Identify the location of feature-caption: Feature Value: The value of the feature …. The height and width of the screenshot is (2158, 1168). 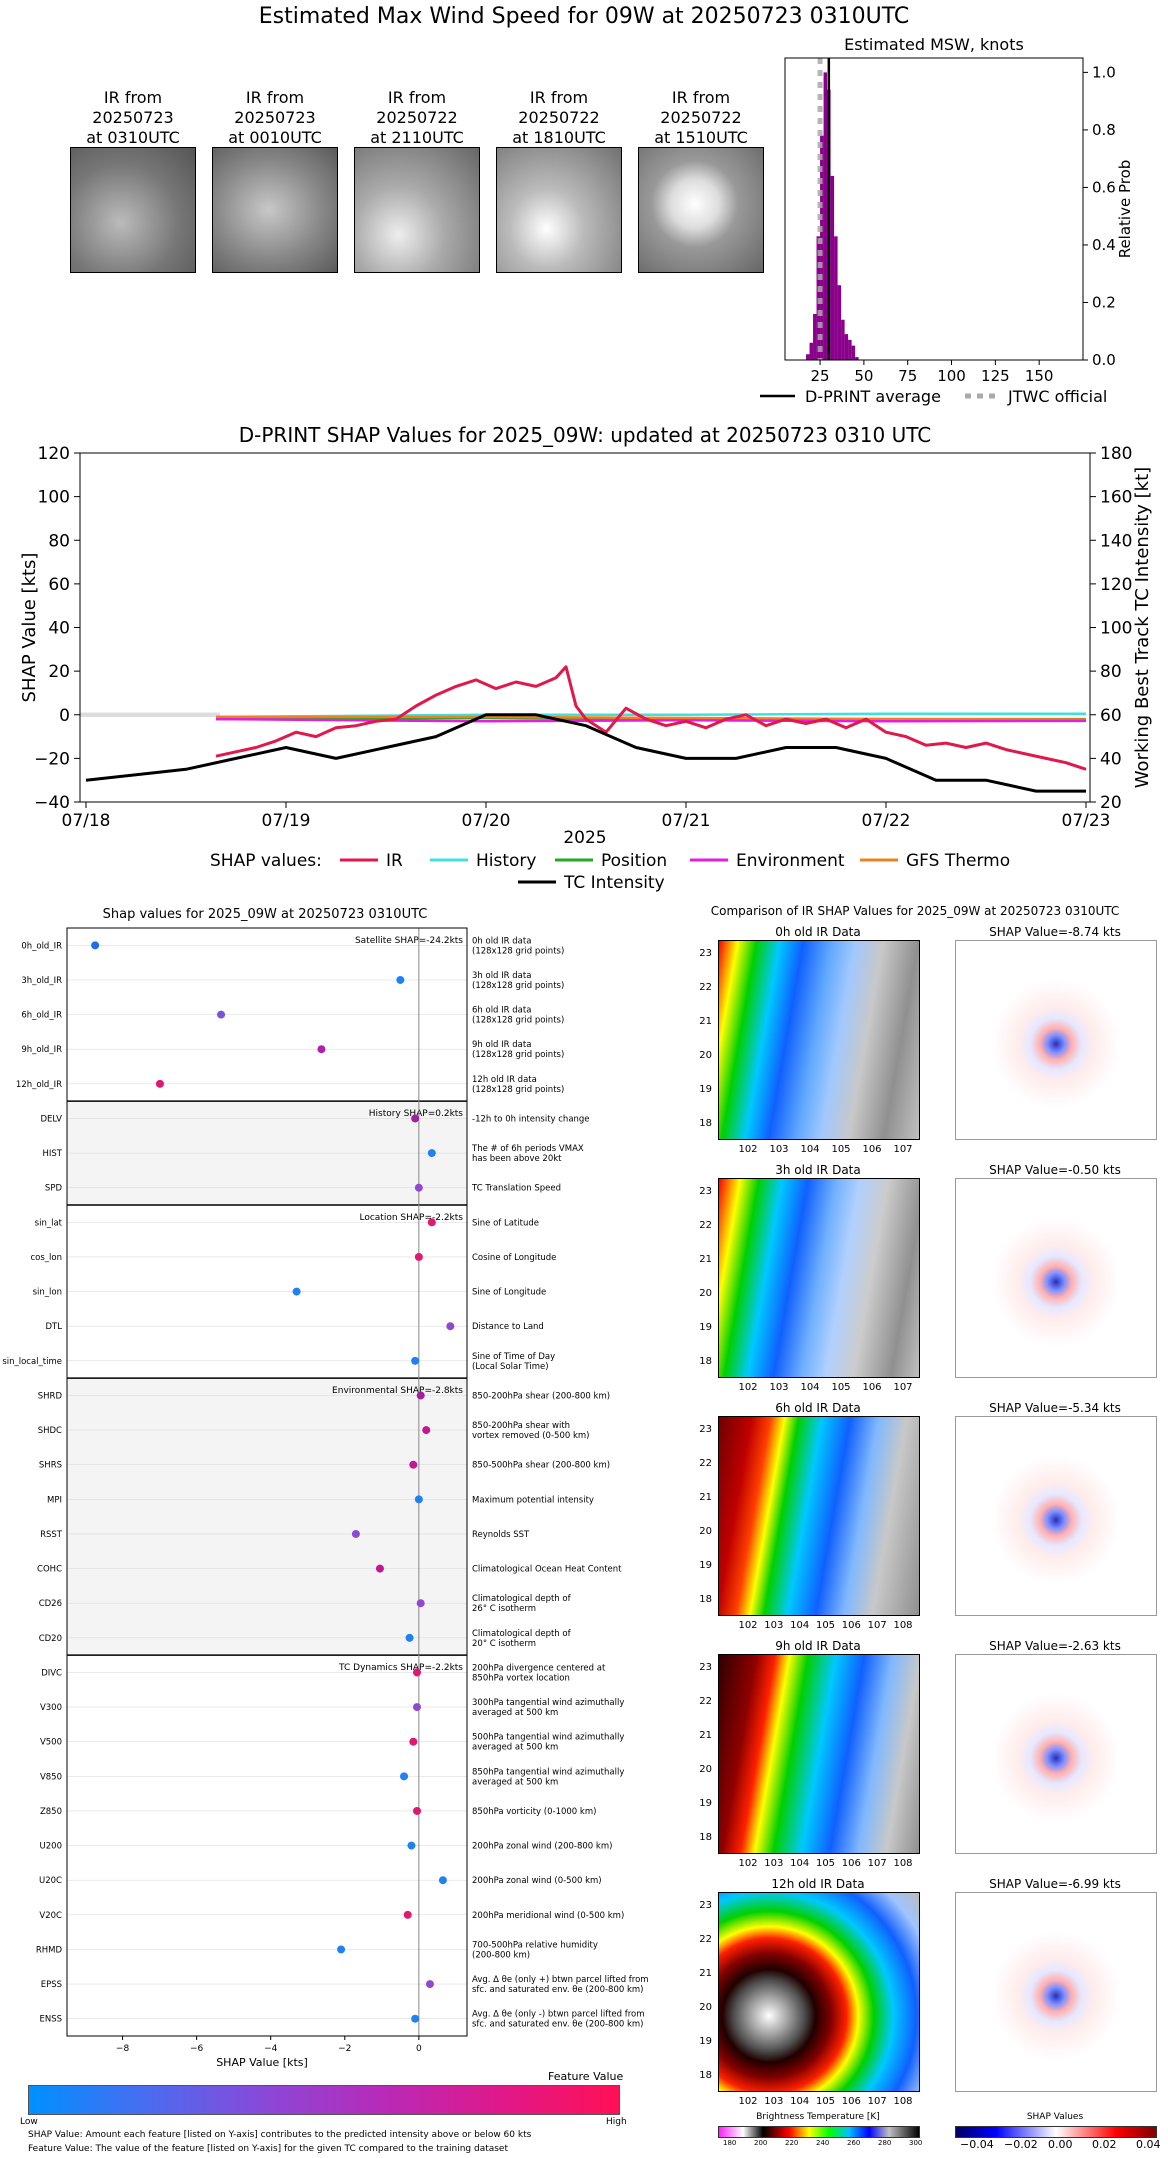
(268, 2149).